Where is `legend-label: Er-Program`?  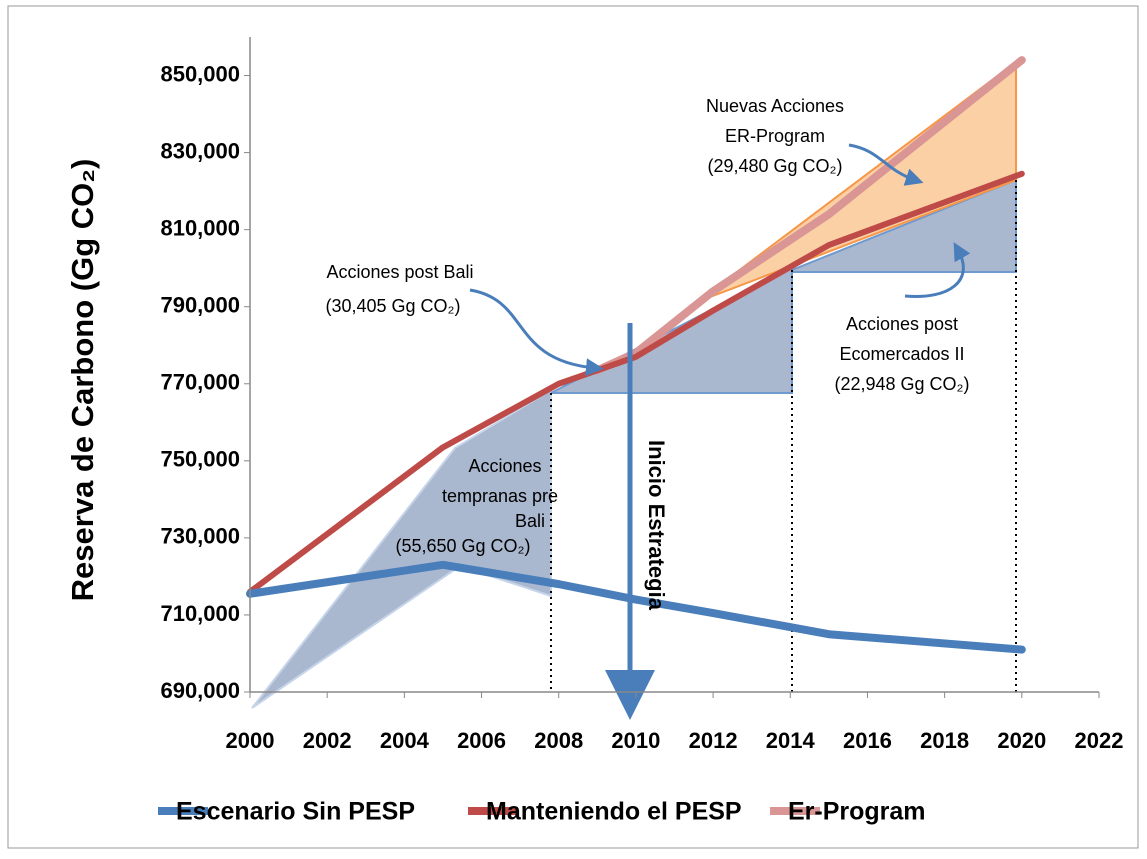
legend-label: Er-Program is located at coordinates (857, 812).